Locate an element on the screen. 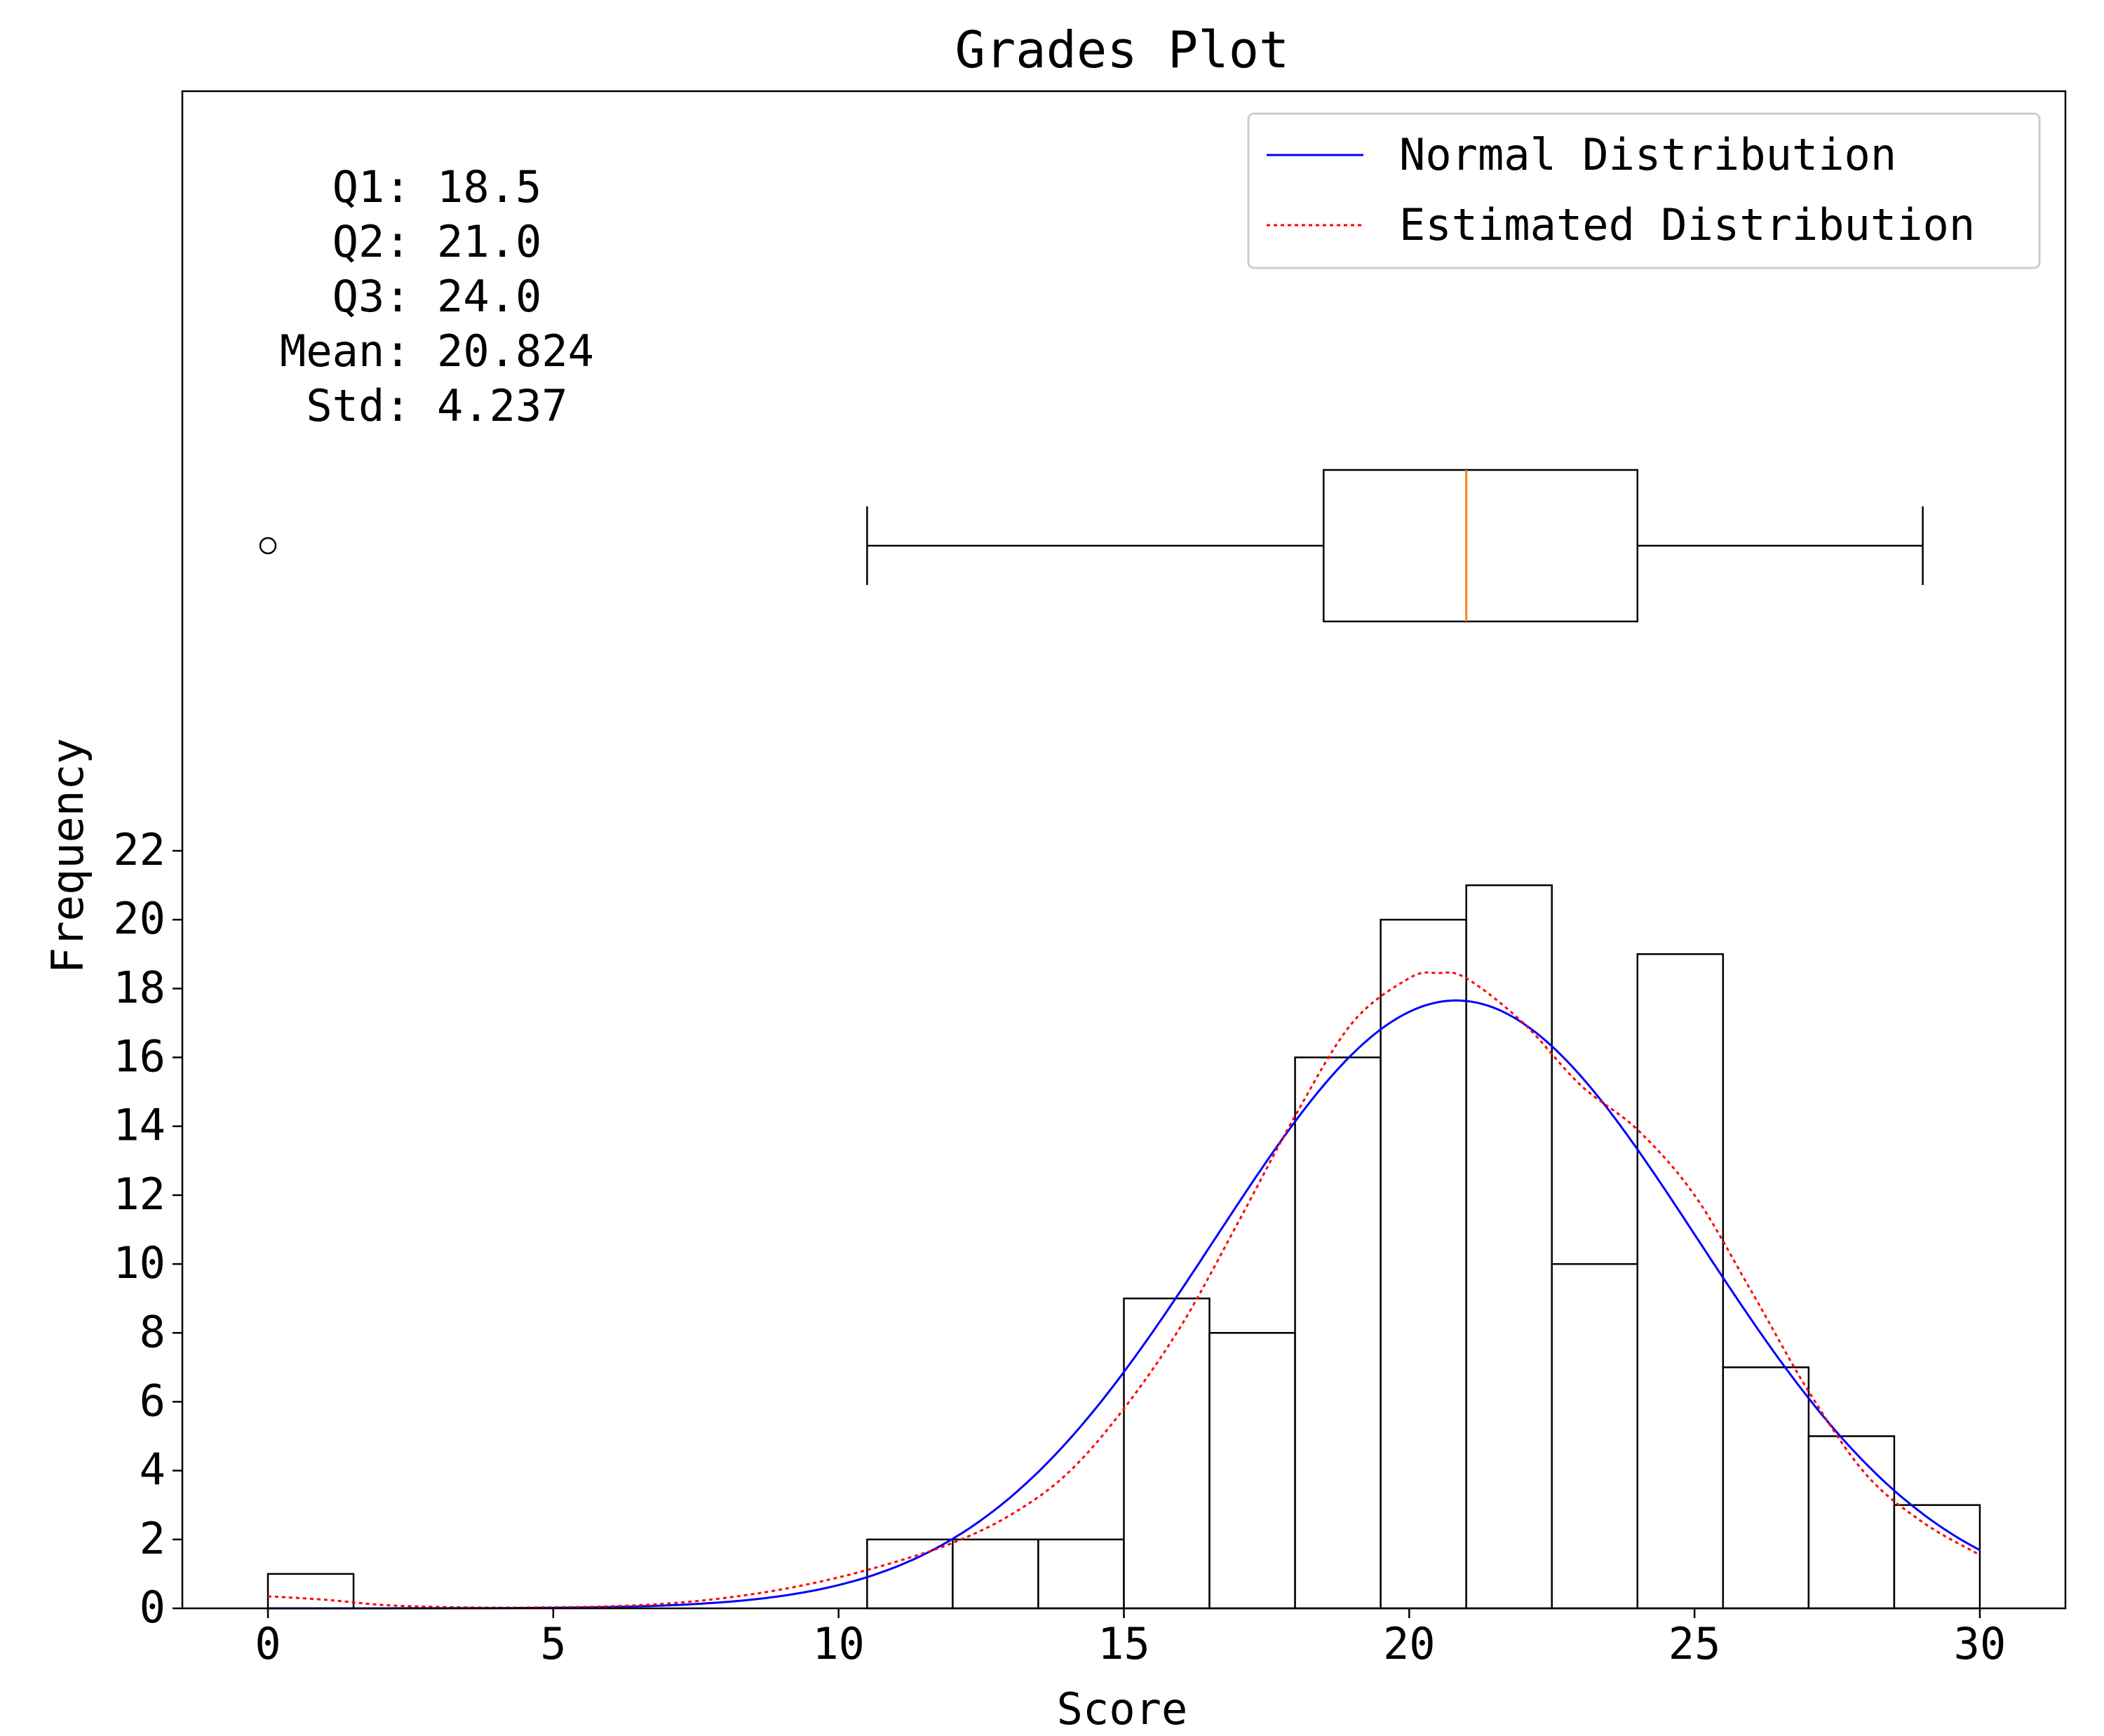  y-tick-label: 4 is located at coordinates (153, 1469).